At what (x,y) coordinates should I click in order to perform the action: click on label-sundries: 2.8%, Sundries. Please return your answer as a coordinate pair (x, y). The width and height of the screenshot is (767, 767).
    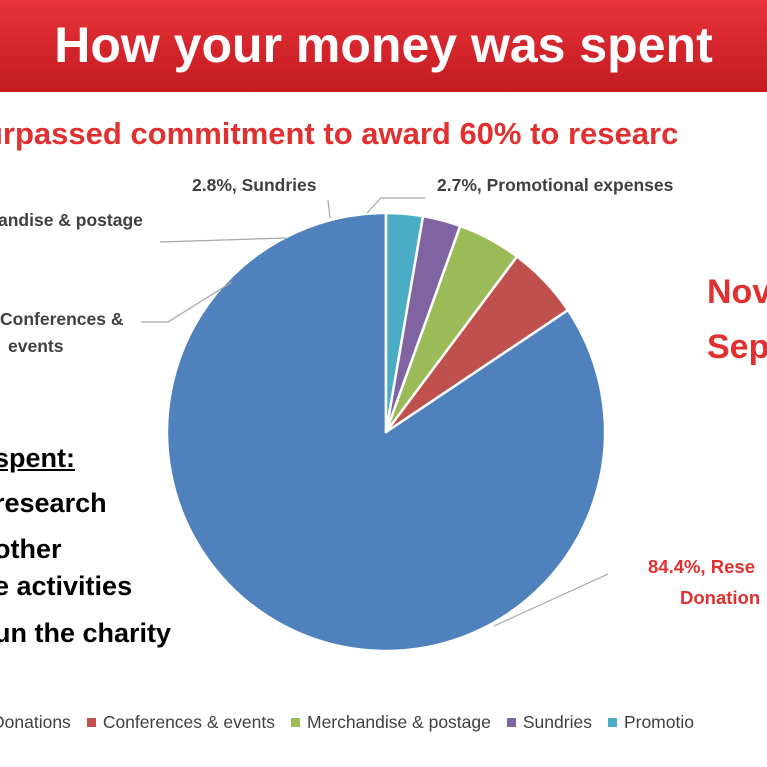
    Looking at the image, I should click on (254, 185).